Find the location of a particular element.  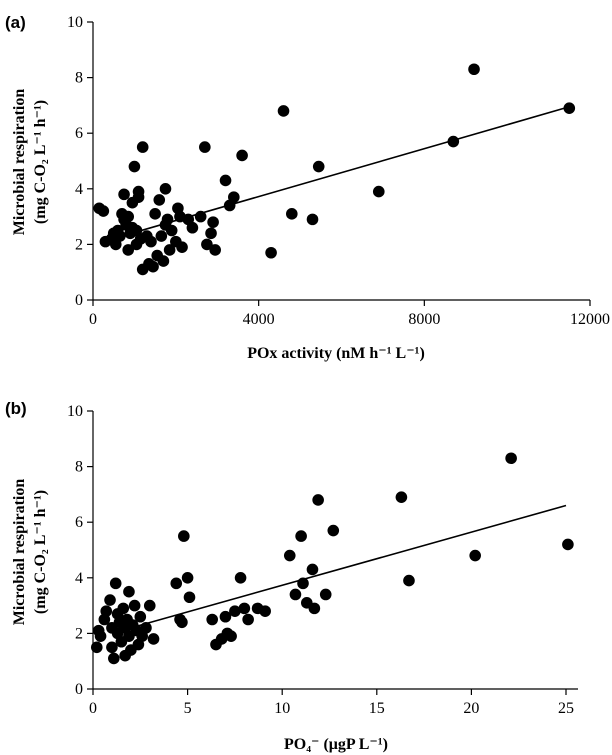

panel-b-y-title-line2: (mg C-O₂ L⁻¹ h⁻¹) is located at coordinates (40, 552).